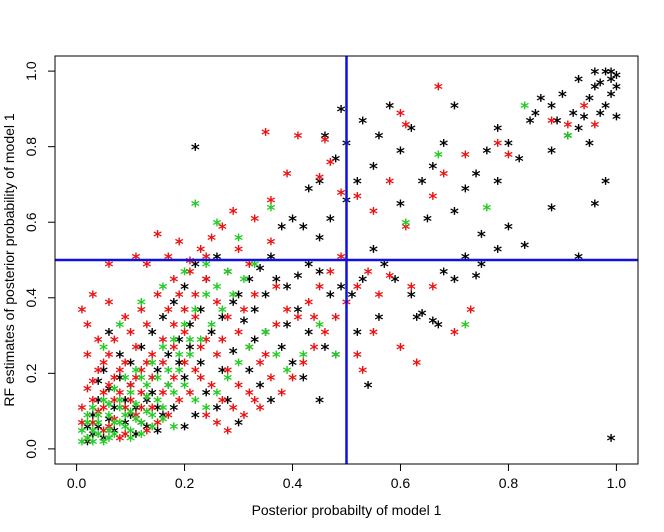  Describe the element at coordinates (109, 422) in the screenshot. I see `point-black-172: *` at that location.